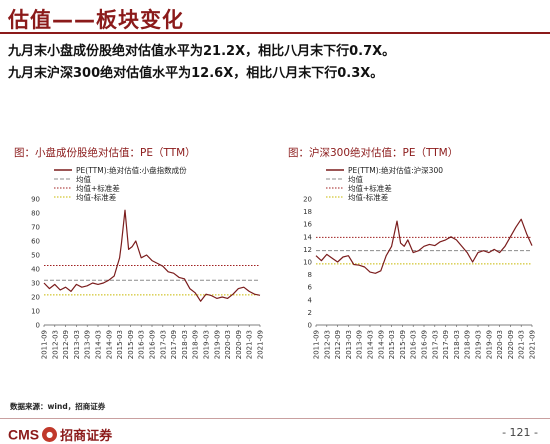  I want to click on footer-divider, so click(275, 418).